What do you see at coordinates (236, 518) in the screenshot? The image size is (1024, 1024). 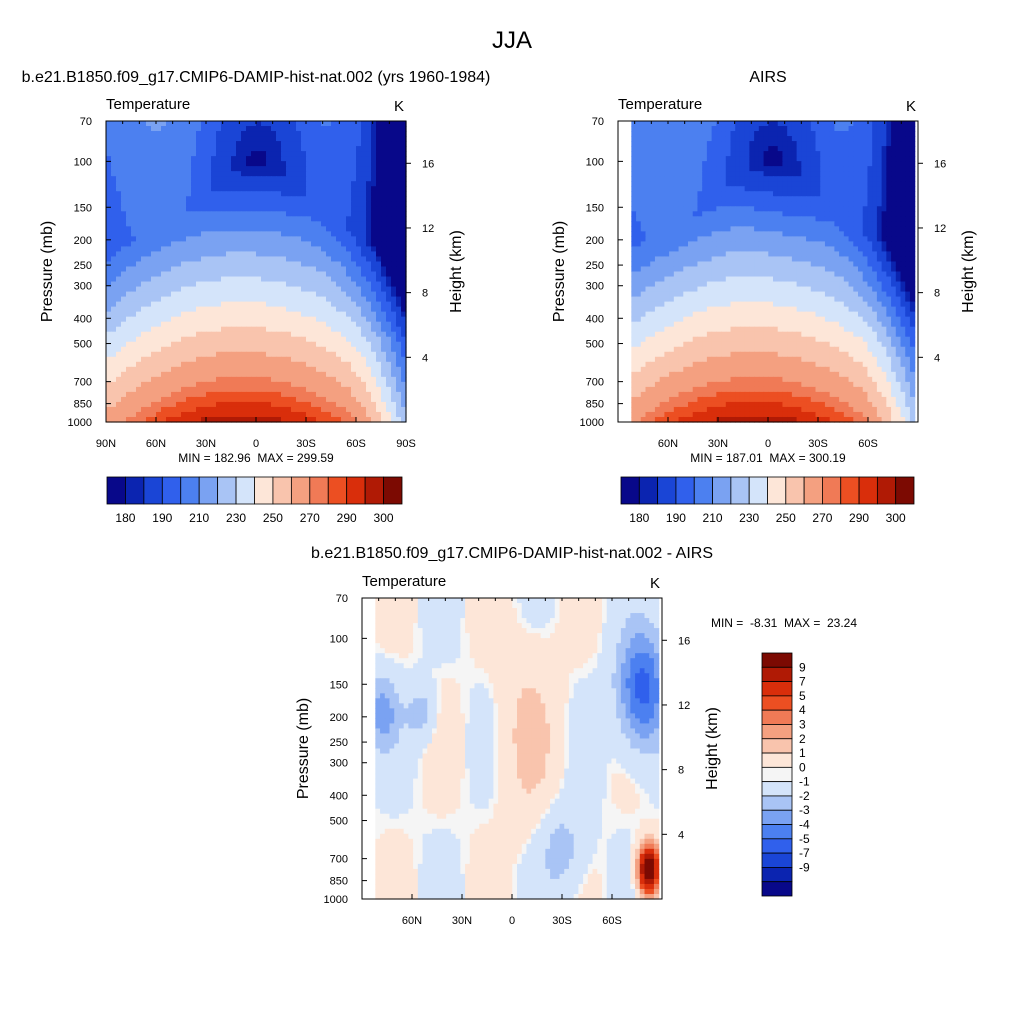 I see `colorbar-label: 230` at bounding box center [236, 518].